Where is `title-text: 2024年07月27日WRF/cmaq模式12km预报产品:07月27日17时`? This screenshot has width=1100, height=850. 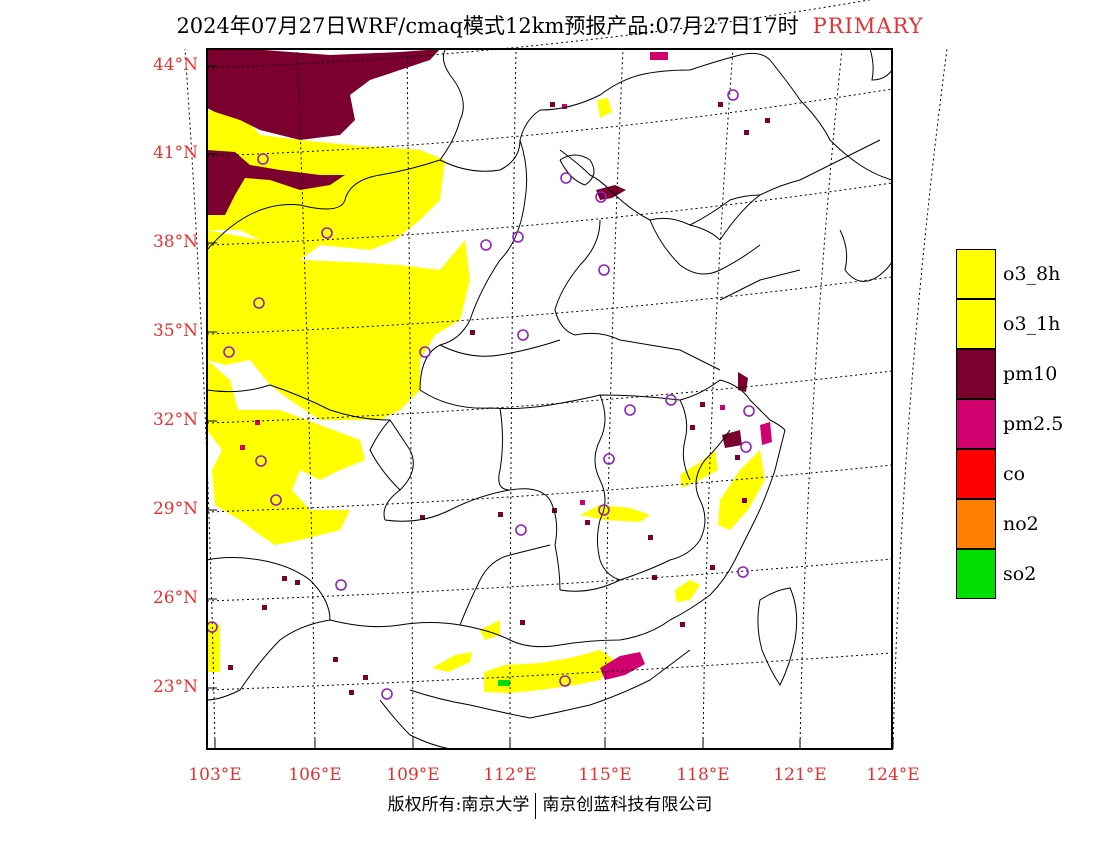 title-text: 2024年07月27日WRF/cmaq模式12km预报产品:07月27日17时 is located at coordinates (487, 26).